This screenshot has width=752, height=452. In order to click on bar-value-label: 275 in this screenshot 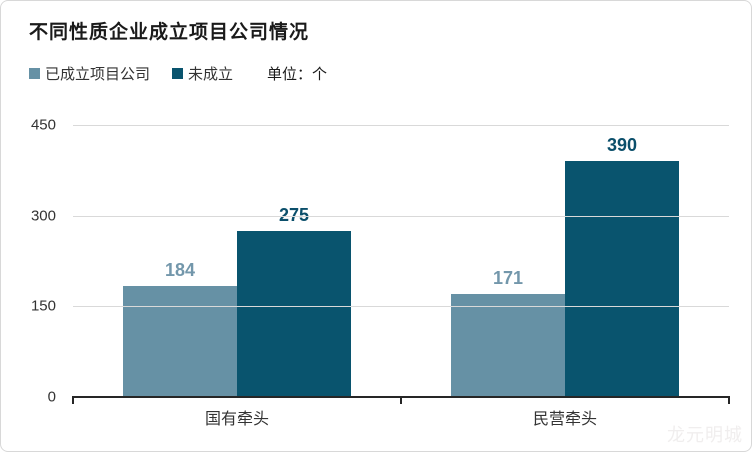, I will do `click(294, 214)`.